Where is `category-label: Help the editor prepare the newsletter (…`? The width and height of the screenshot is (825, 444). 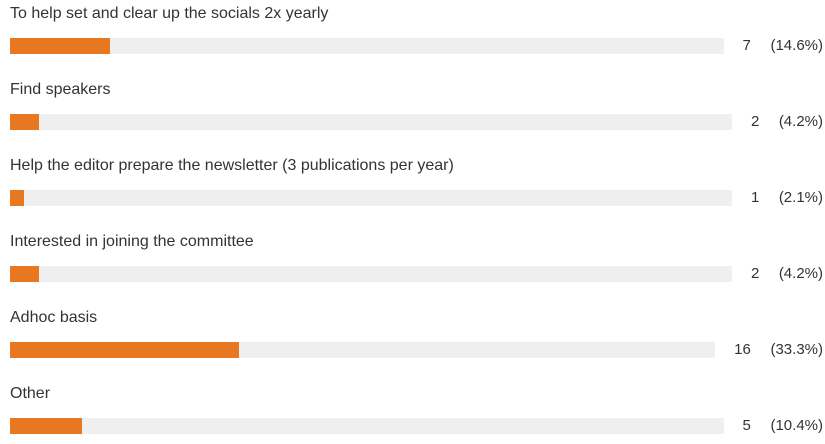 category-label: Help the editor prepare the newsletter (… is located at coordinates (232, 165).